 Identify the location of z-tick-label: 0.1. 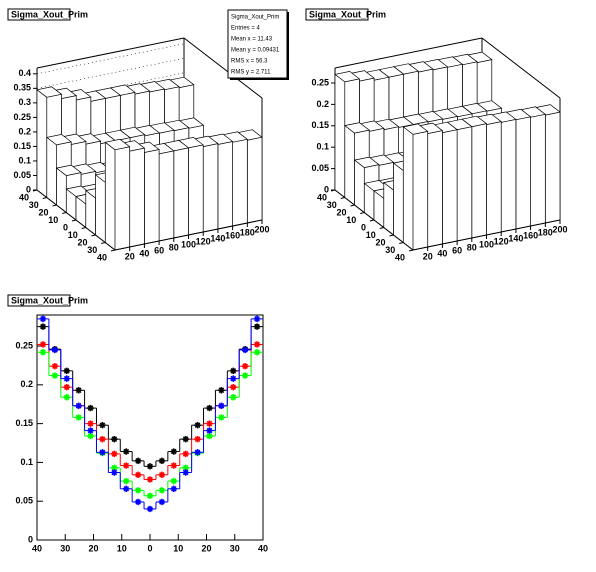
(322, 147).